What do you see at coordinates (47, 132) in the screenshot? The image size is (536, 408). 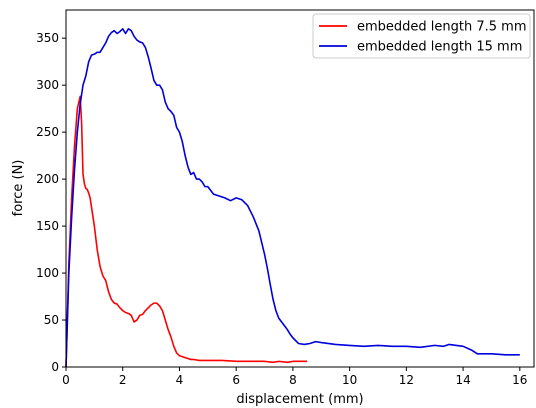 I see `y-tick-label: 250` at bounding box center [47, 132].